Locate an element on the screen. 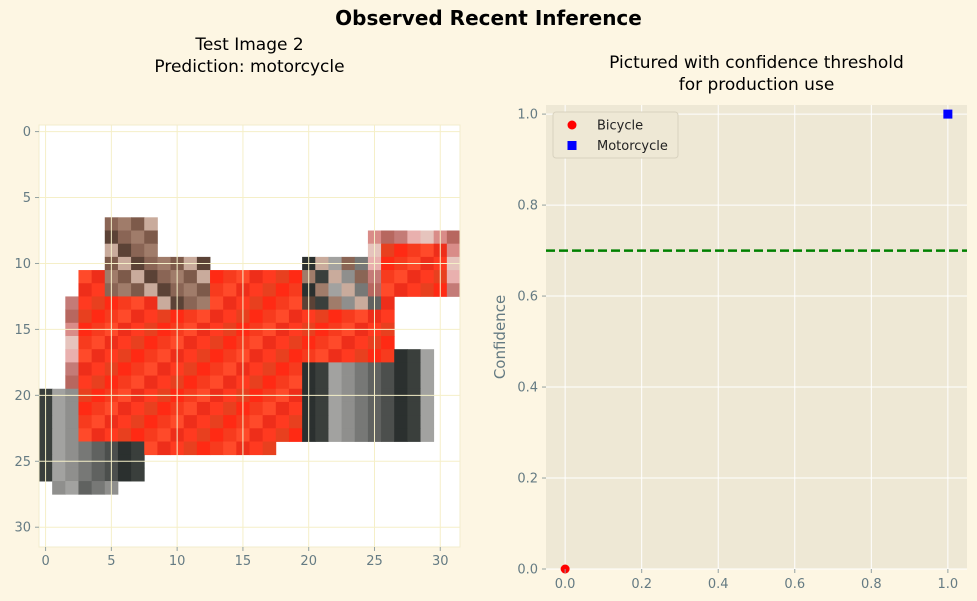 The width and height of the screenshot is (977, 601). image-y-tick-label: 25 is located at coordinates (22, 462).